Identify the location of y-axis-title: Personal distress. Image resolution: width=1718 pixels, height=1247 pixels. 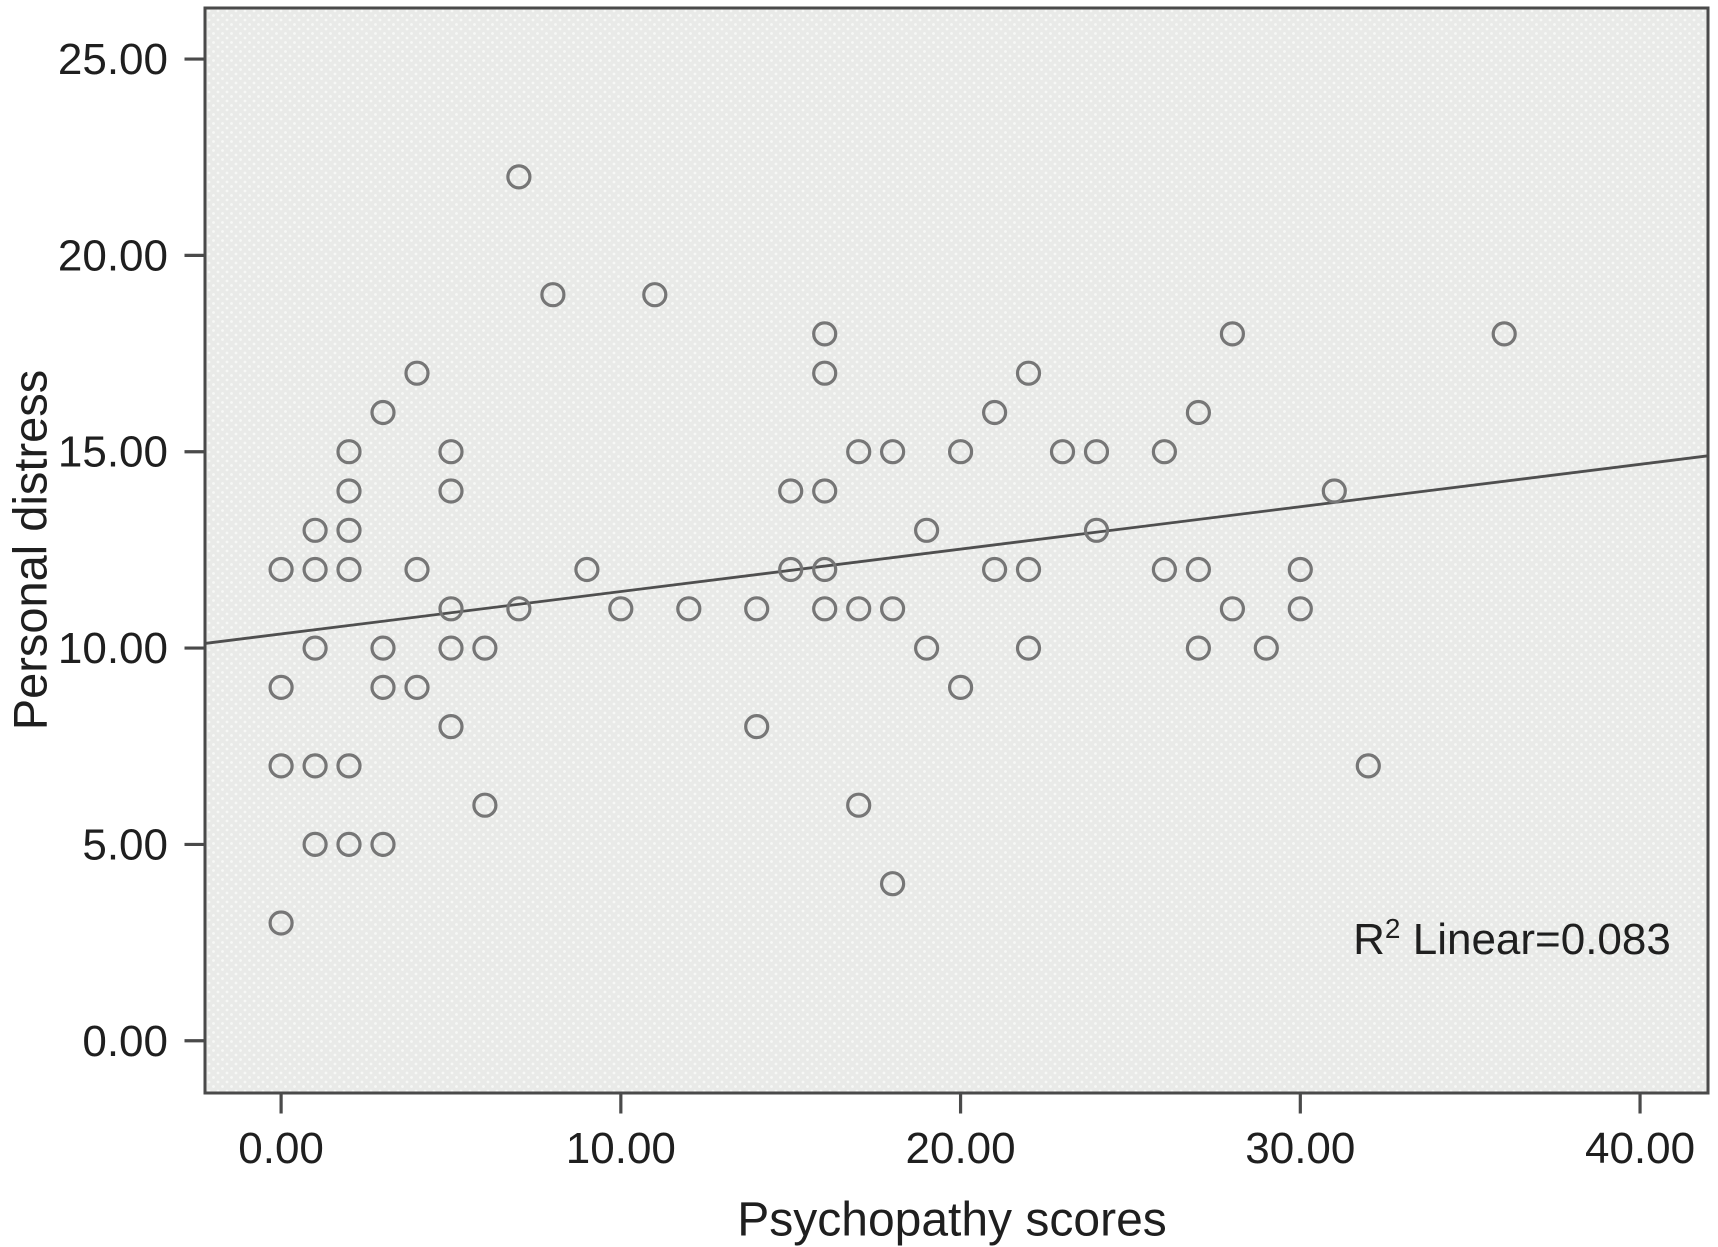
(30, 550).